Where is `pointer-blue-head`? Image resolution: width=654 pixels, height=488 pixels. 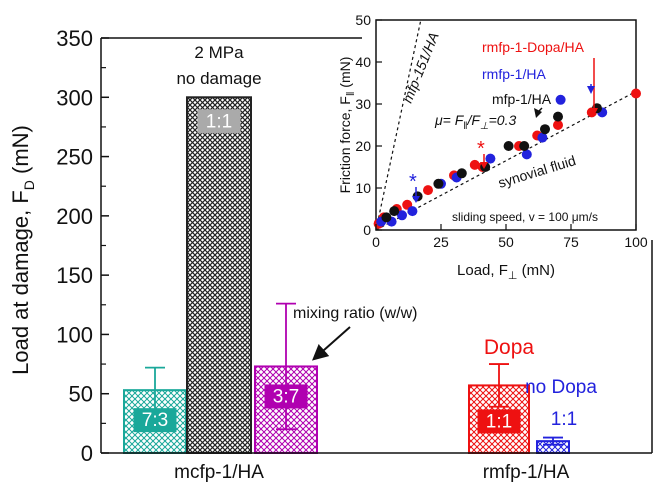
pointer-blue-head is located at coordinates (591, 90).